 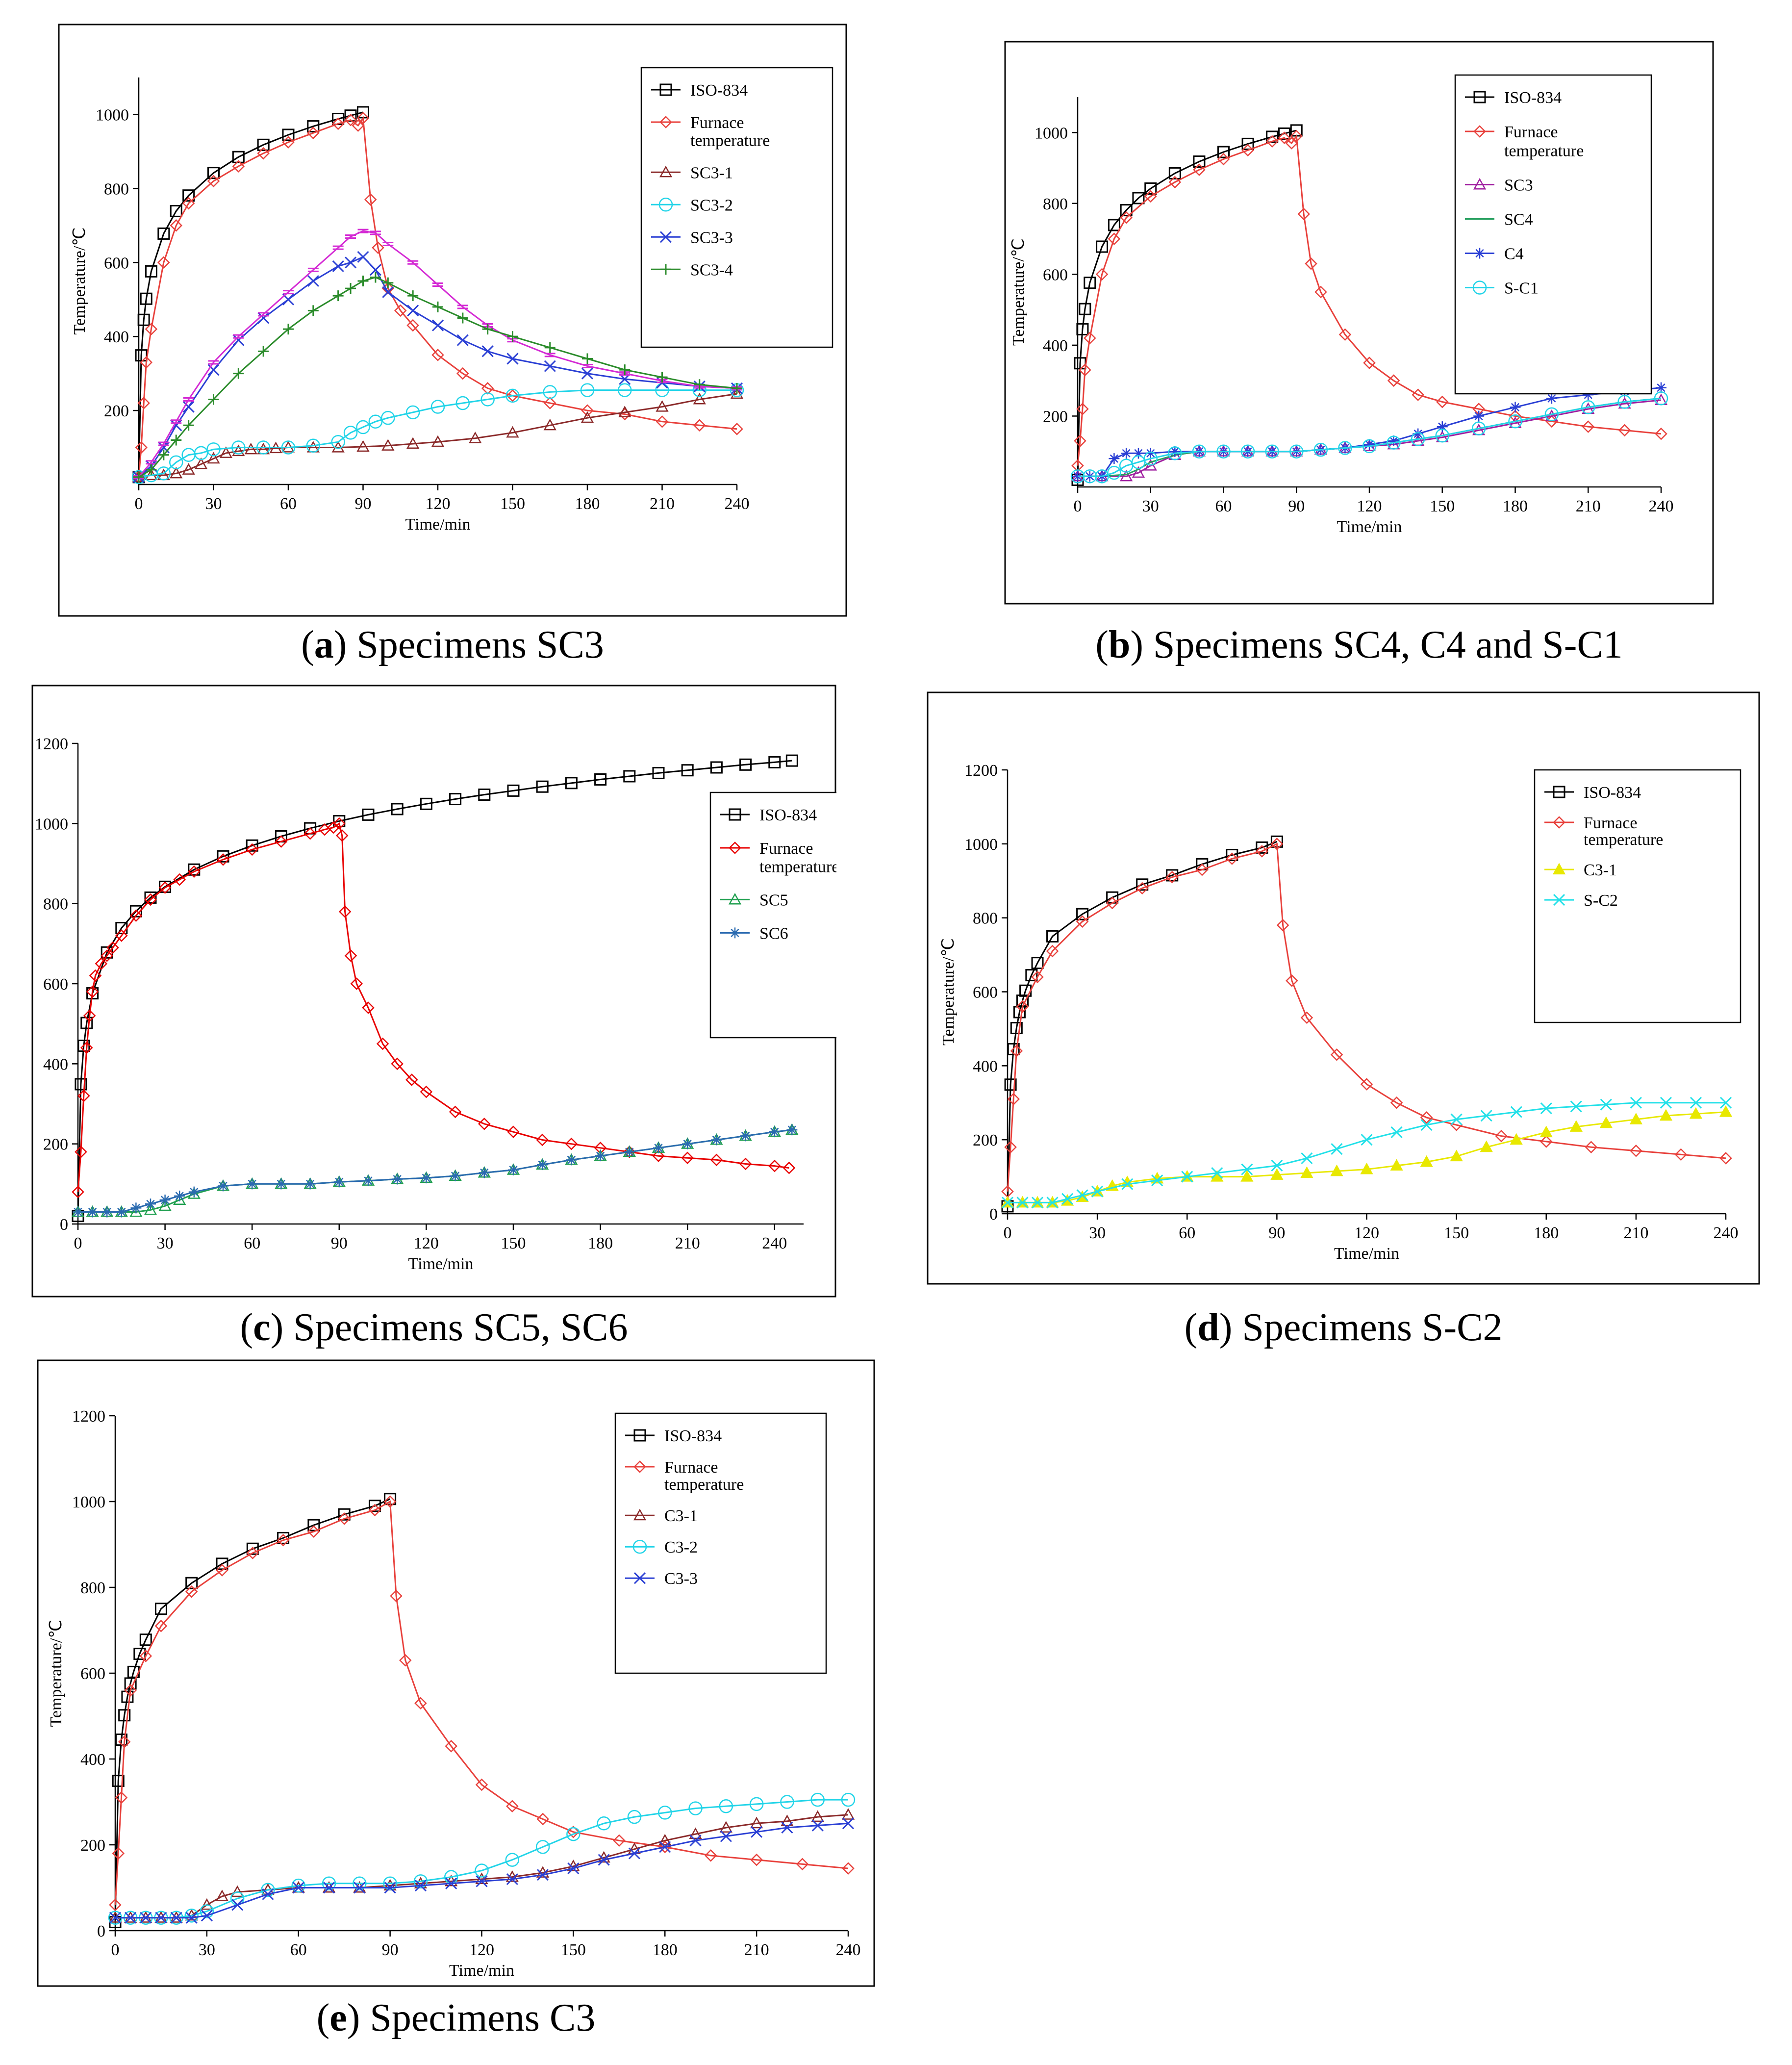 What do you see at coordinates (681, 1579) in the screenshot?
I see `legend-label: C3-3` at bounding box center [681, 1579].